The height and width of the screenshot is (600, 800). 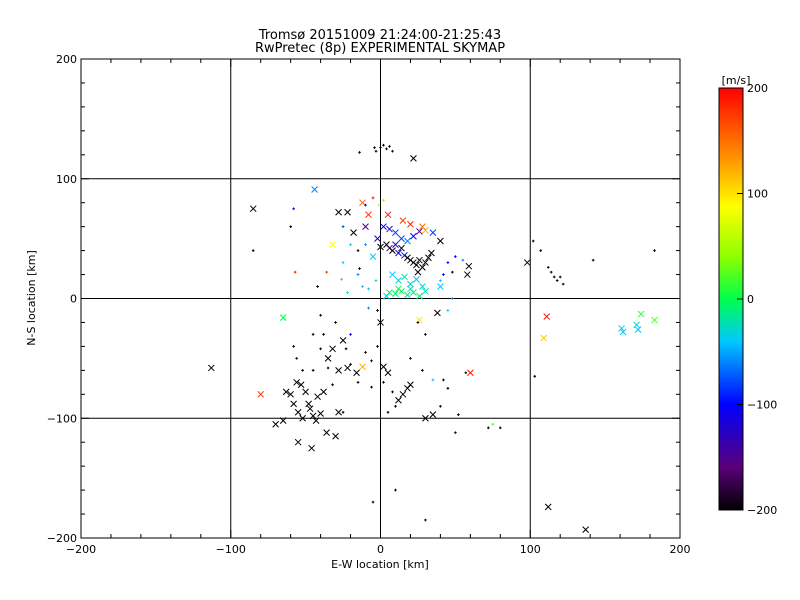 I want to click on x-tick-label: 200, so click(x=680, y=549).